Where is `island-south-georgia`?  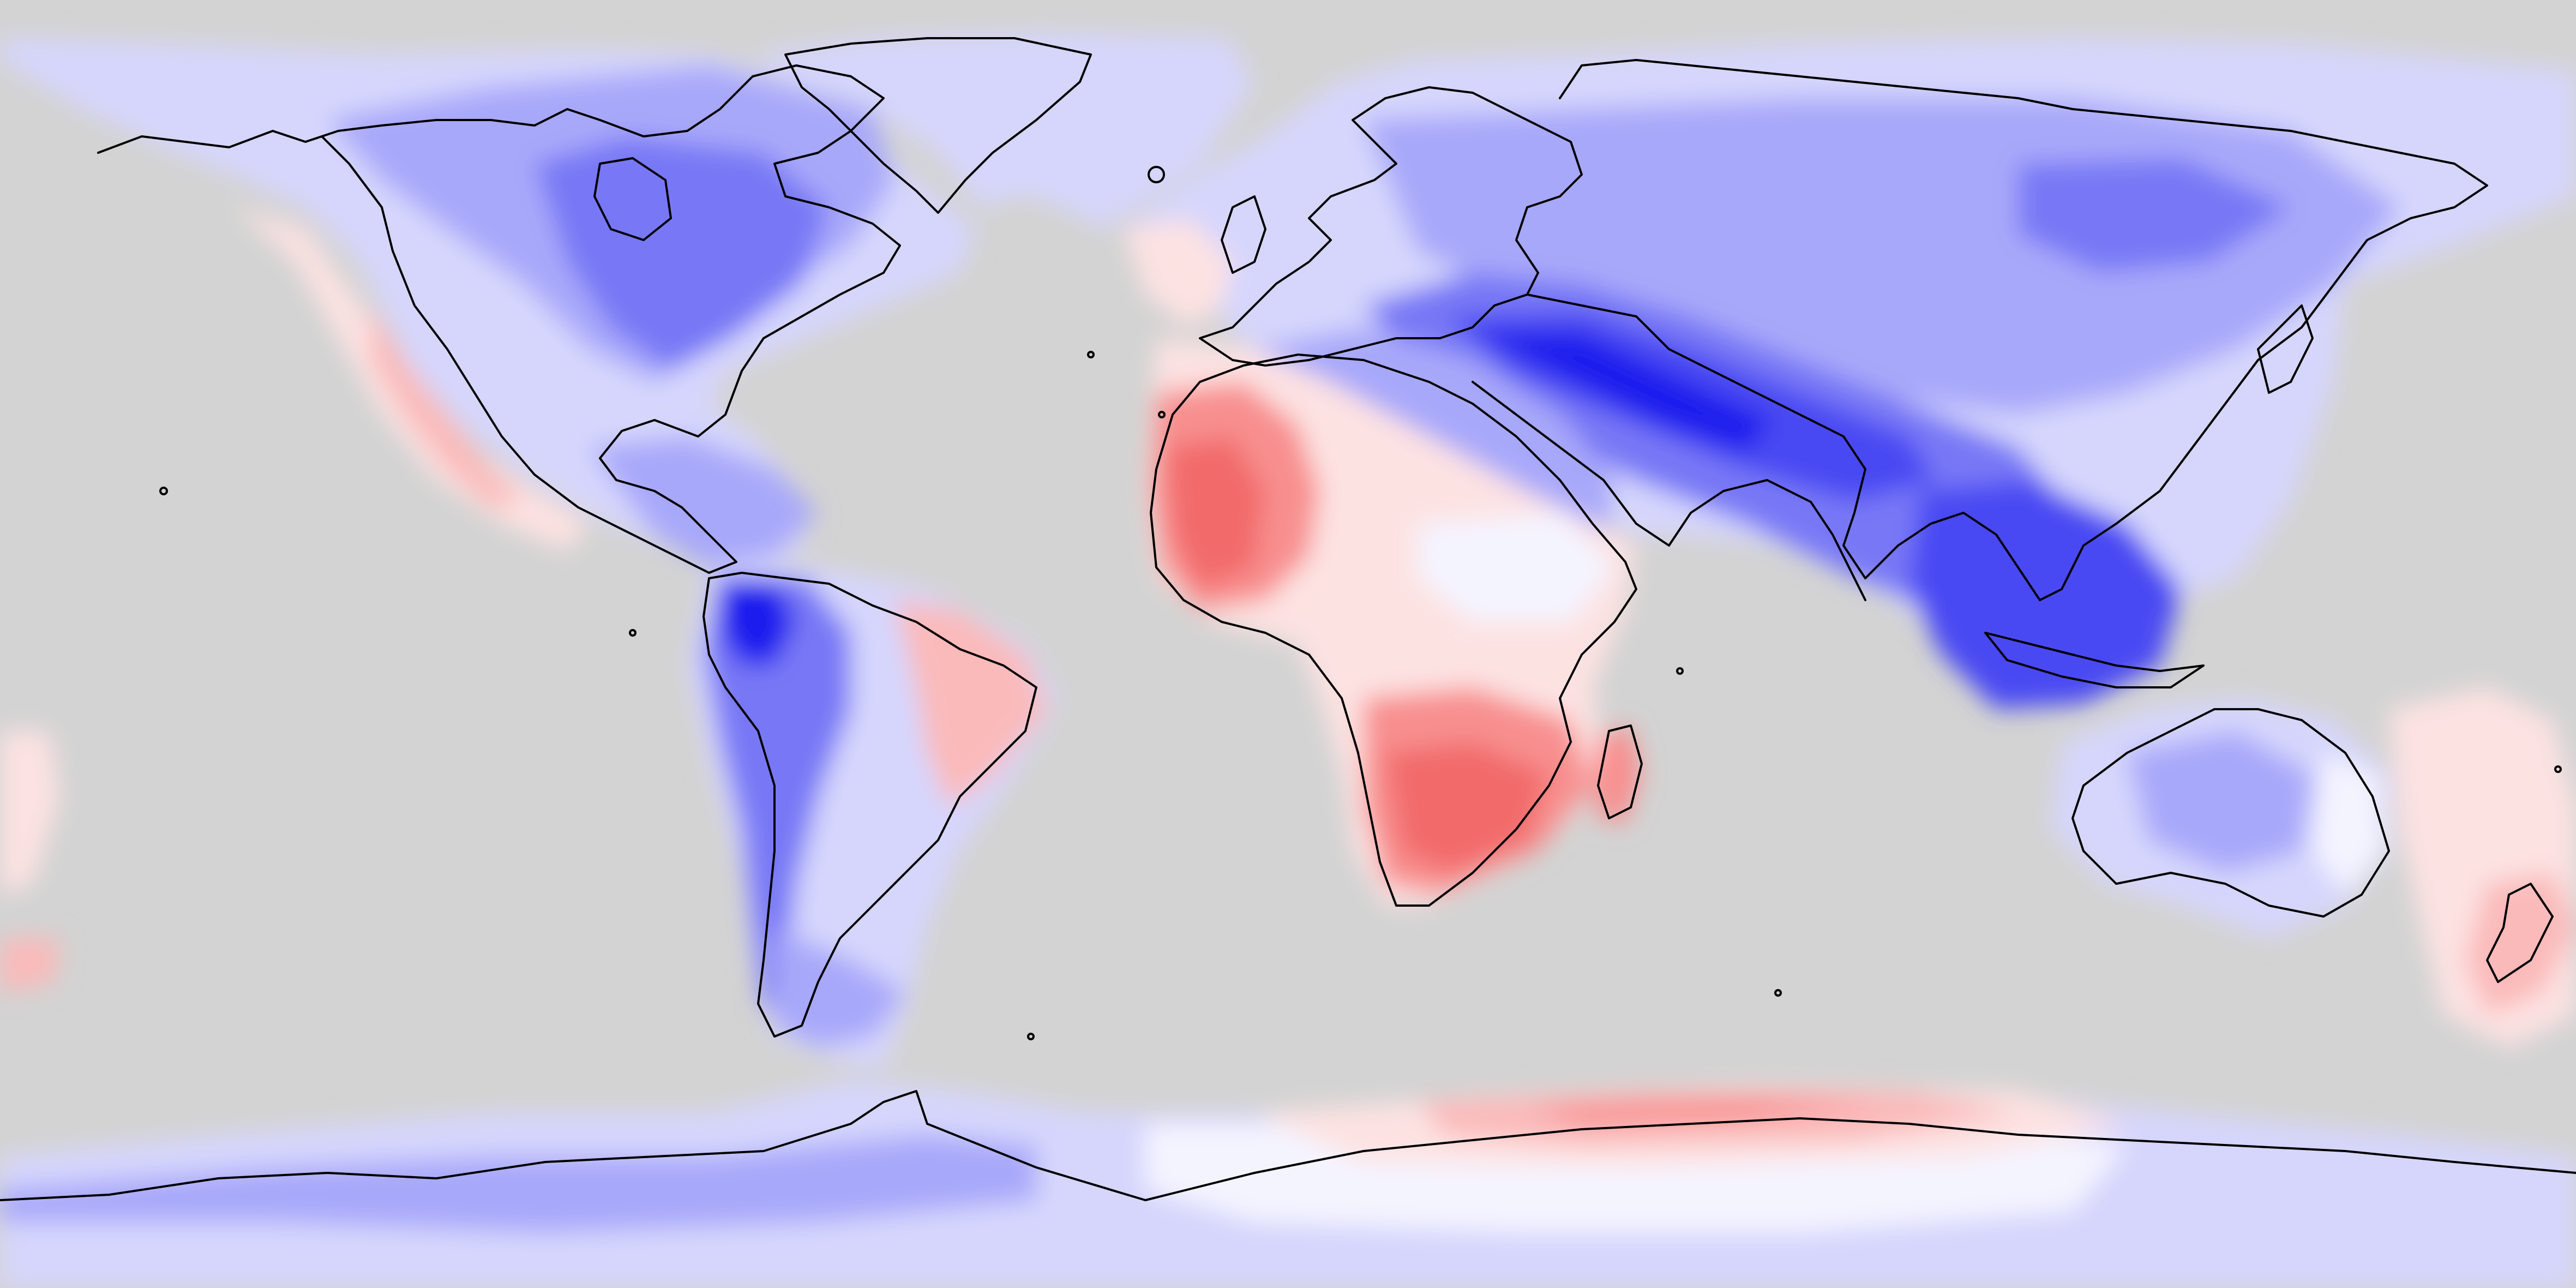 island-south-georgia is located at coordinates (1031, 1037).